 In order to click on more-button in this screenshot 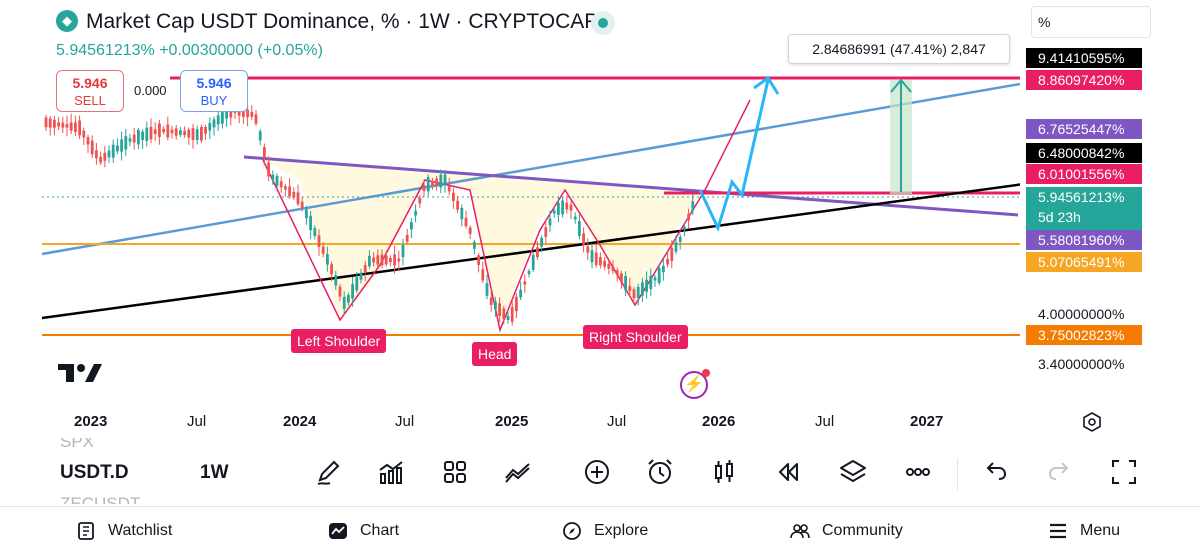, I will do `click(918, 472)`.